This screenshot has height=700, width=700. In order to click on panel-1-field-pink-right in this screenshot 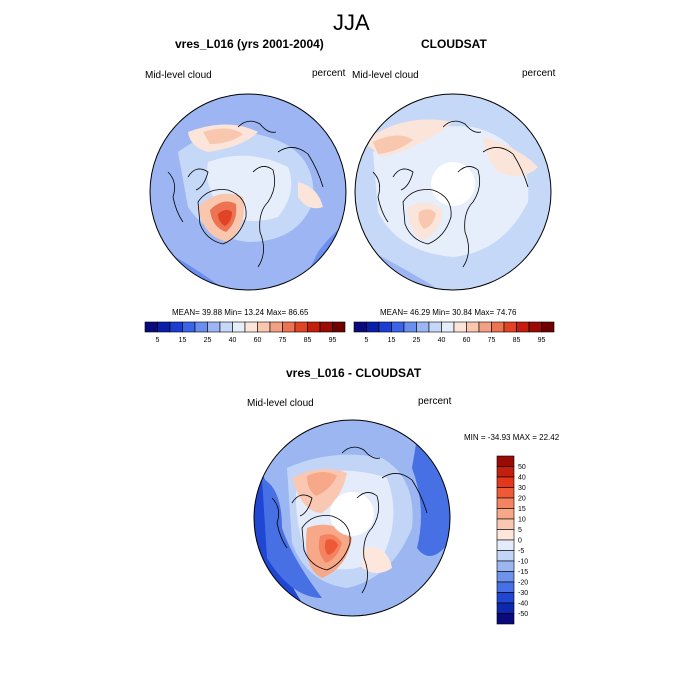, I will do `click(310, 195)`.